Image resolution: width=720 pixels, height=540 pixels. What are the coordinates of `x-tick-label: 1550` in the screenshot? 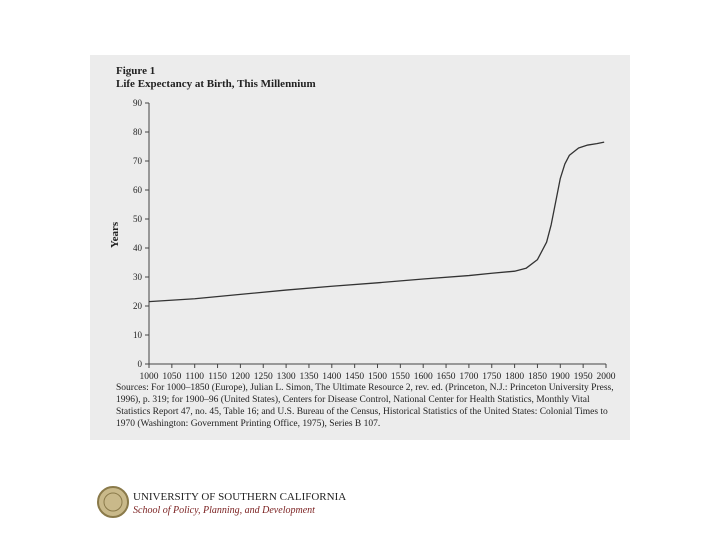 It's located at (400, 377).